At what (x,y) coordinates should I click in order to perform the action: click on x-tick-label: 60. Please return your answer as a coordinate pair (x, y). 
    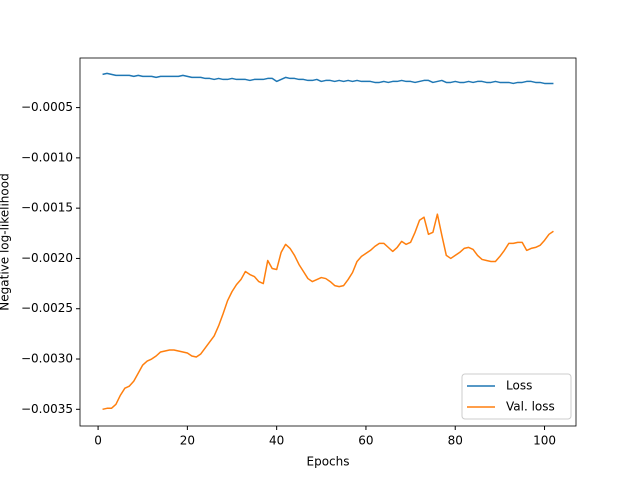
    Looking at the image, I should click on (365, 441).